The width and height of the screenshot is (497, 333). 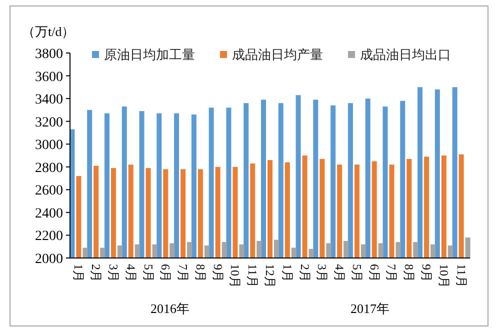 I want to click on y-tick-label: 3000, so click(x=49, y=146).